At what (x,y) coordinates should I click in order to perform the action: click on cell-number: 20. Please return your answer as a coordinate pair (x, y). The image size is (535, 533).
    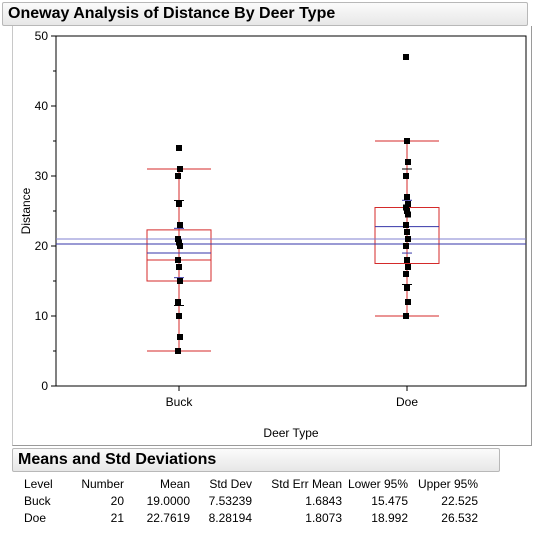
    Looking at the image, I should click on (117, 501).